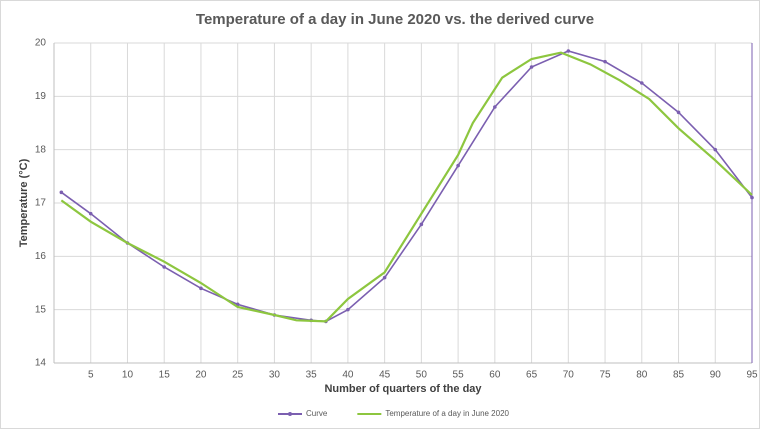 This screenshot has width=760, height=429. What do you see at coordinates (317, 413) in the screenshot?
I see `legend-label: Curve` at bounding box center [317, 413].